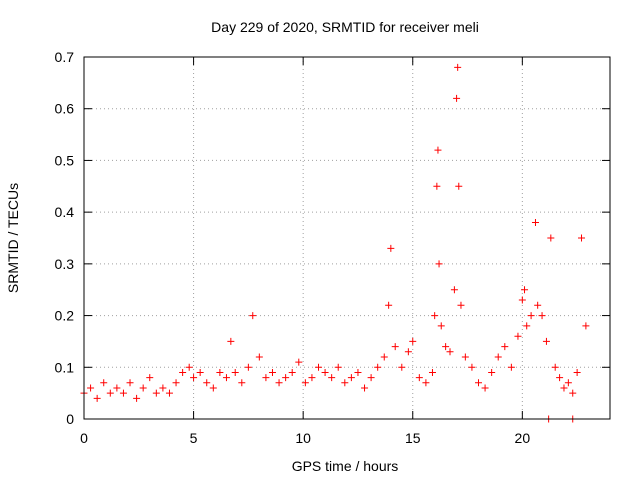 The image size is (640, 480). Describe the element at coordinates (65, 264) in the screenshot. I see `y-tick-label: 0.3` at that location.